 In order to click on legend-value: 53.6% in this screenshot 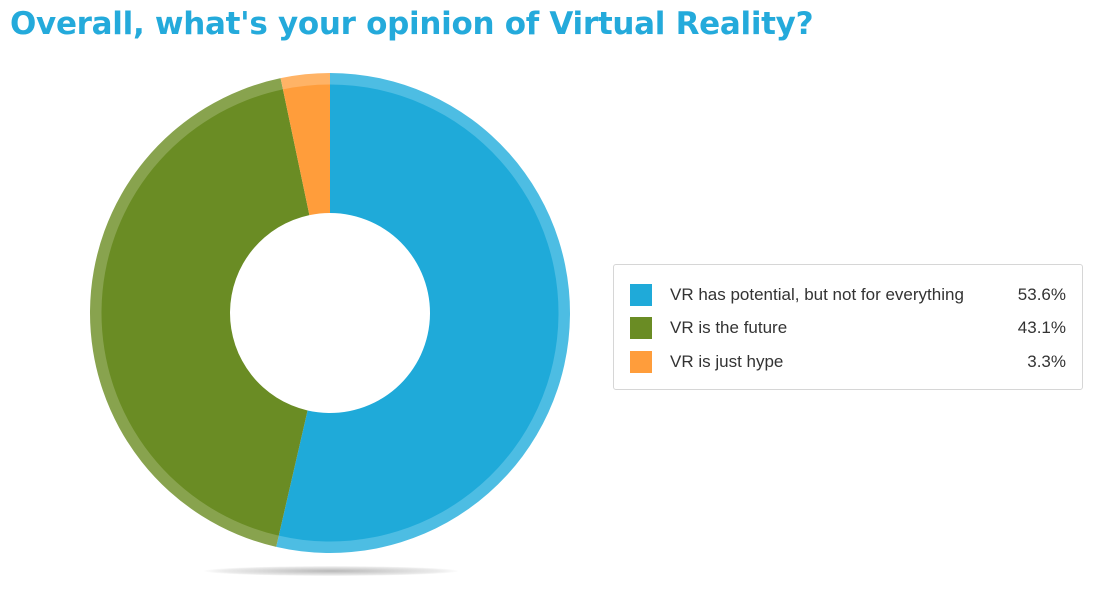, I will do `click(1041, 294)`.